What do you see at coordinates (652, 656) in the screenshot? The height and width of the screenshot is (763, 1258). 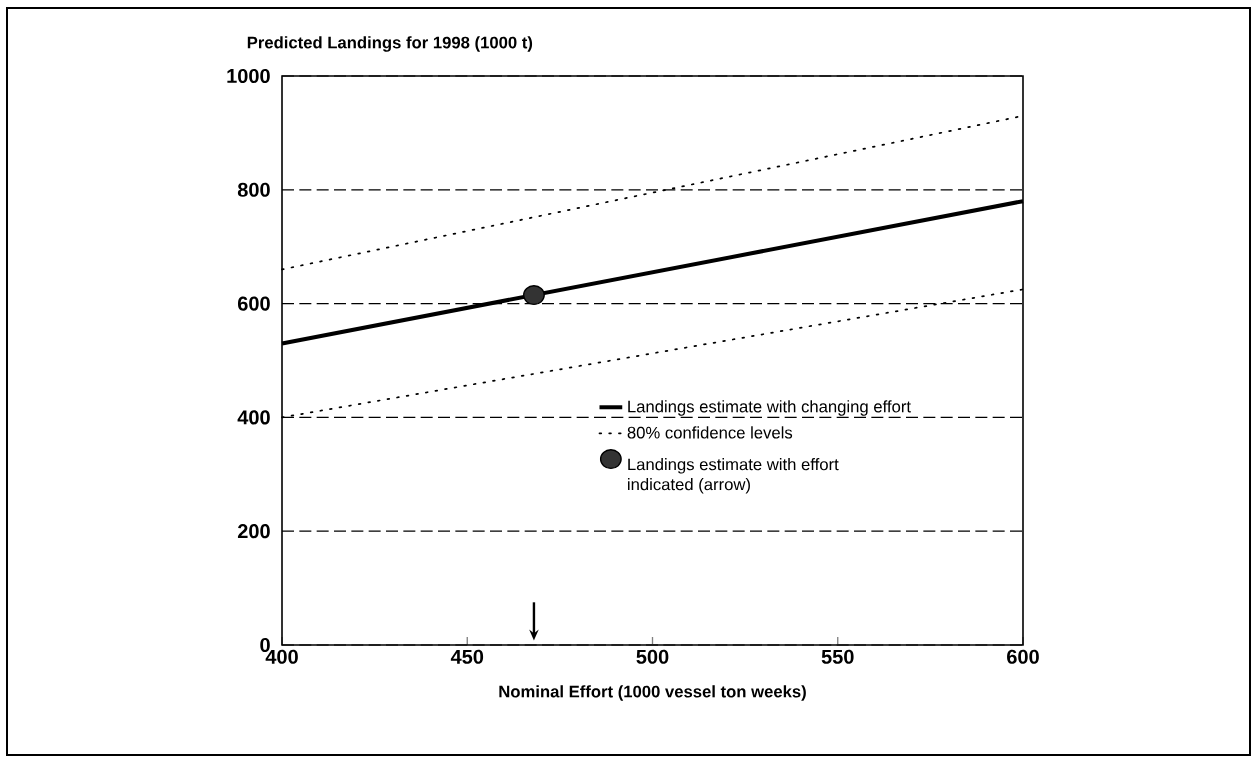 I see `x-tick-label: 500` at bounding box center [652, 656].